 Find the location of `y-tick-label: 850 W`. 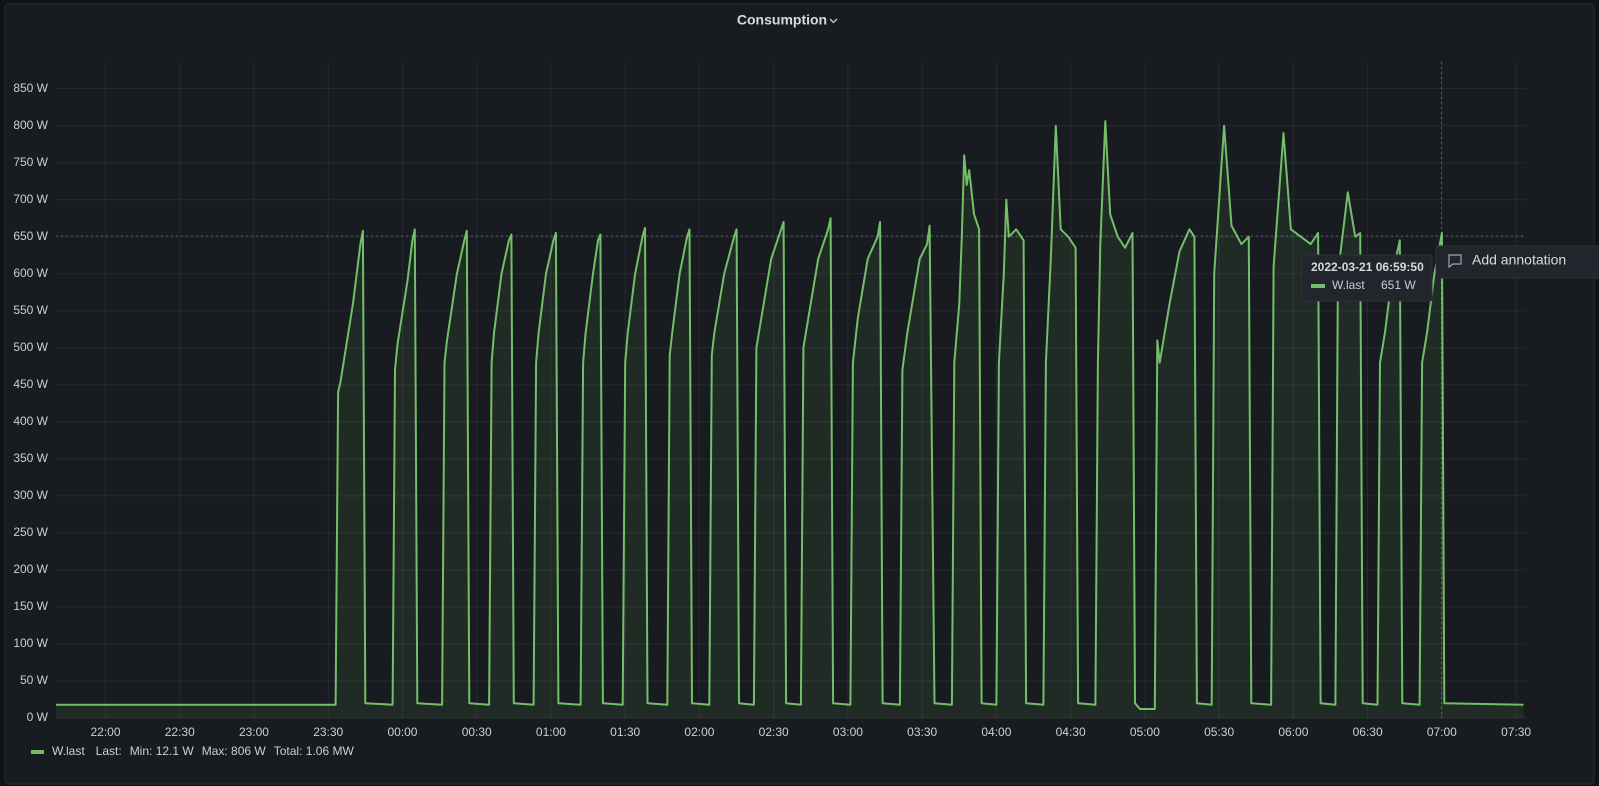

y-tick-label: 850 W is located at coordinates (30, 88).